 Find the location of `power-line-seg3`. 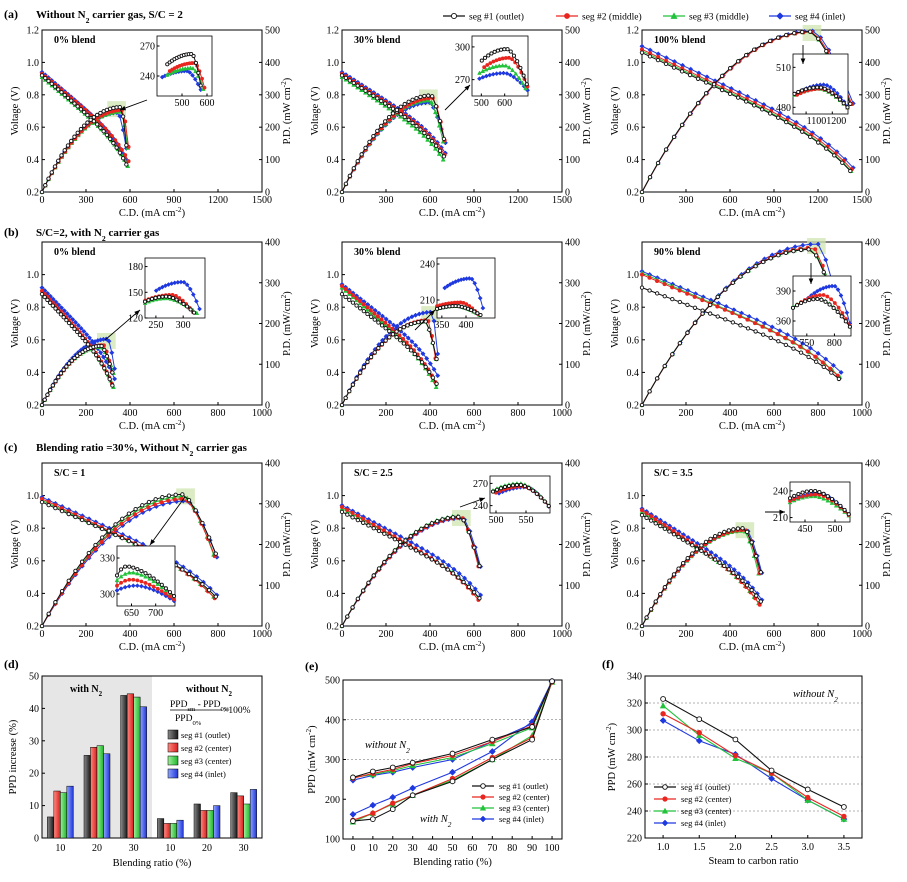

power-line-seg3 is located at coordinates (410, 571).